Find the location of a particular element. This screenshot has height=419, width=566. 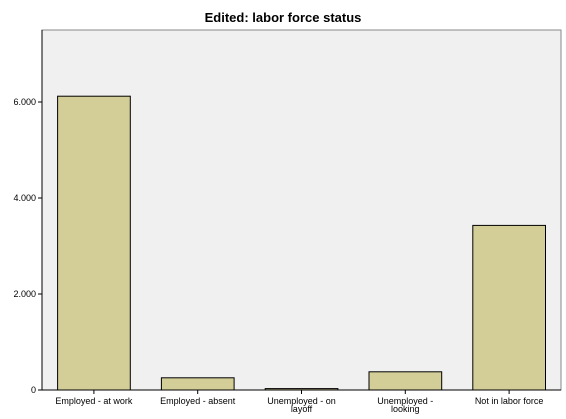

y-tick-label-3: 6.000 is located at coordinates (24, 102).